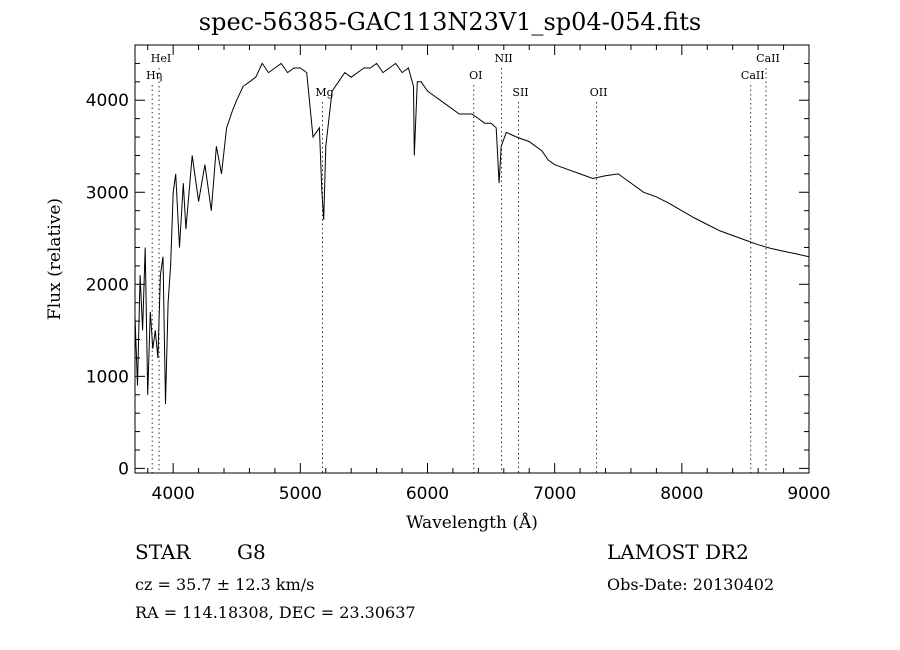 This screenshot has height=650, width=900. Describe the element at coordinates (300, 494) in the screenshot. I see `x-tick-label: 5000` at that location.